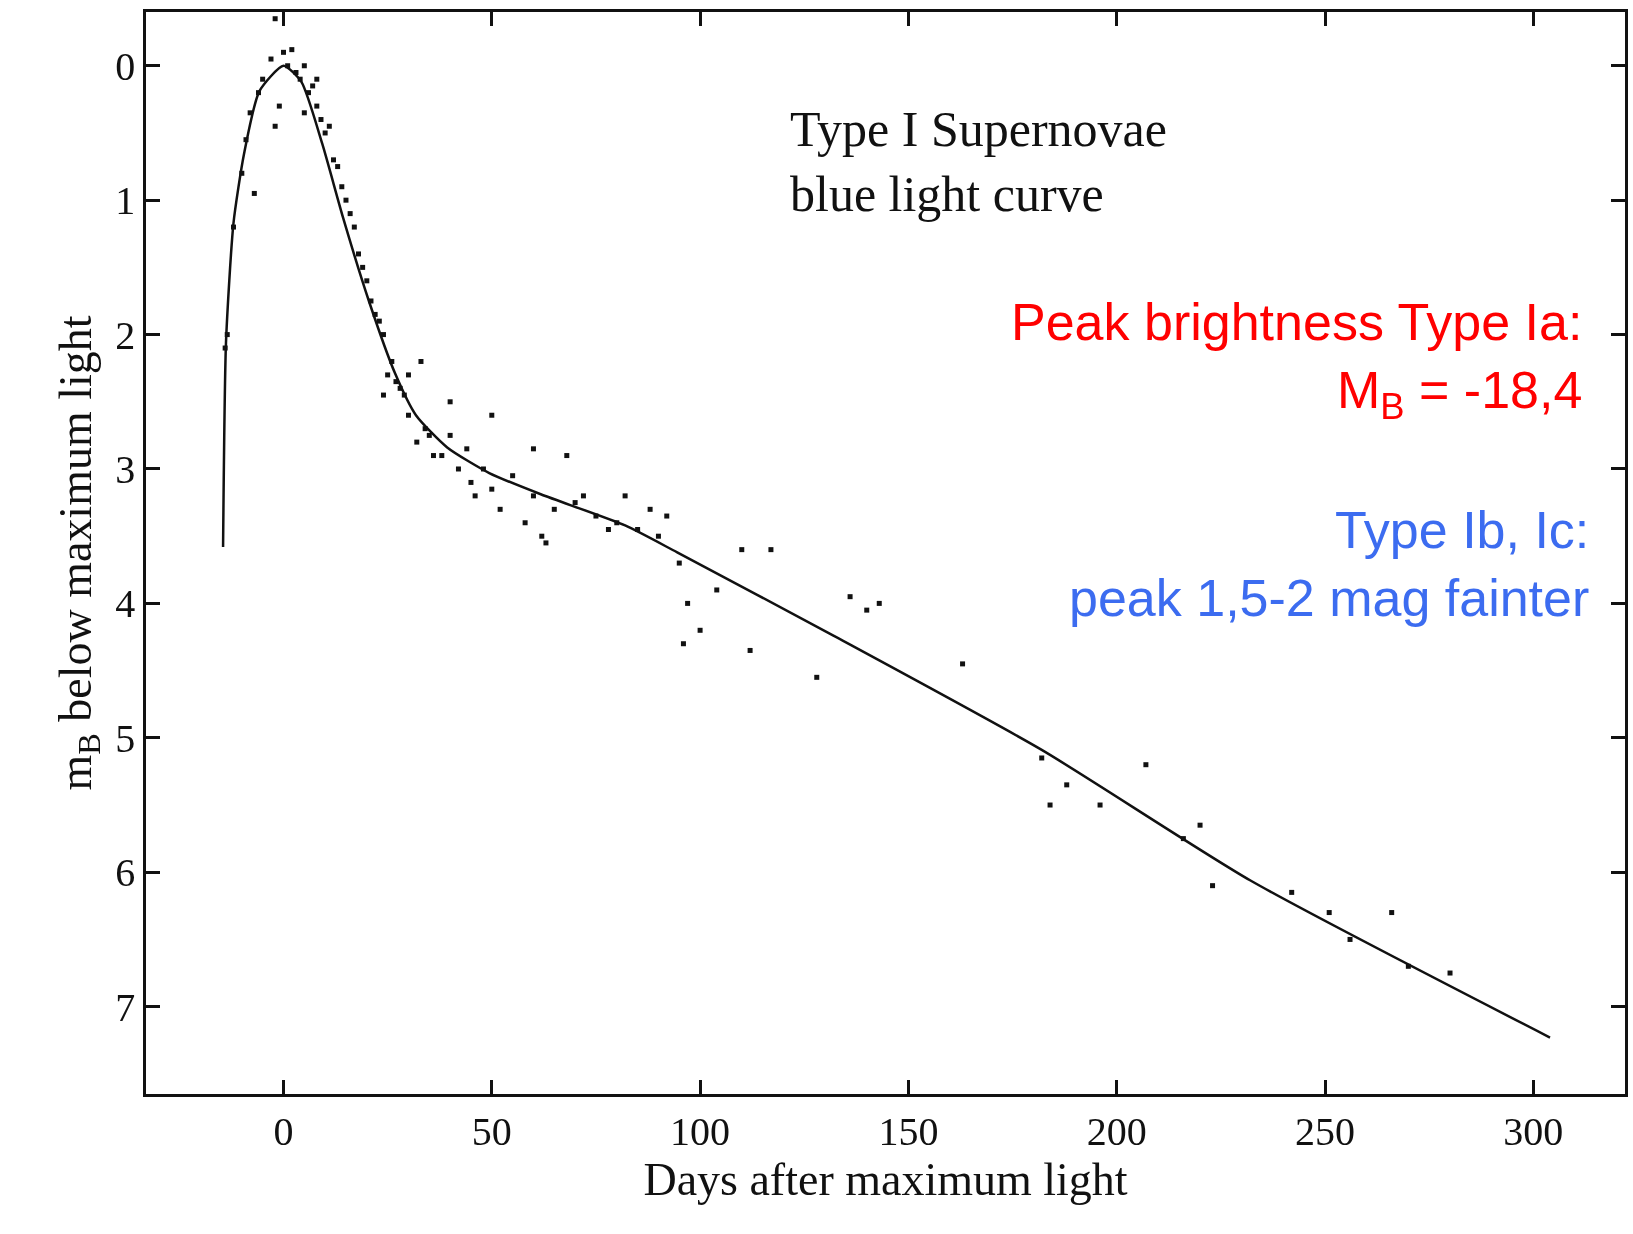 This screenshot has width=1633, height=1234. I want to click on x-tick-label: 0, so click(283, 1131).